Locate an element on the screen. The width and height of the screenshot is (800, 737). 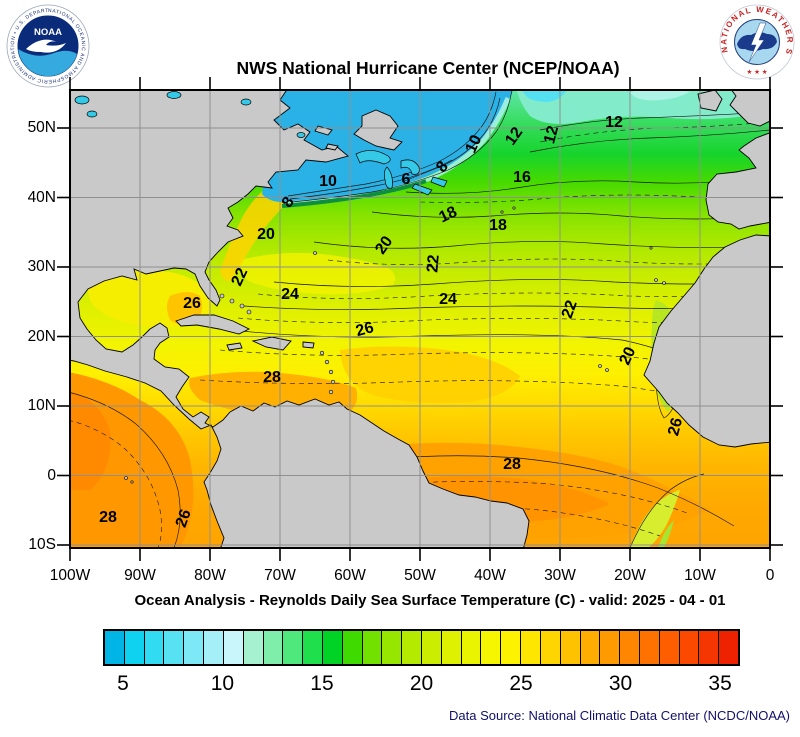
land-europe is located at coordinates (737, 181).